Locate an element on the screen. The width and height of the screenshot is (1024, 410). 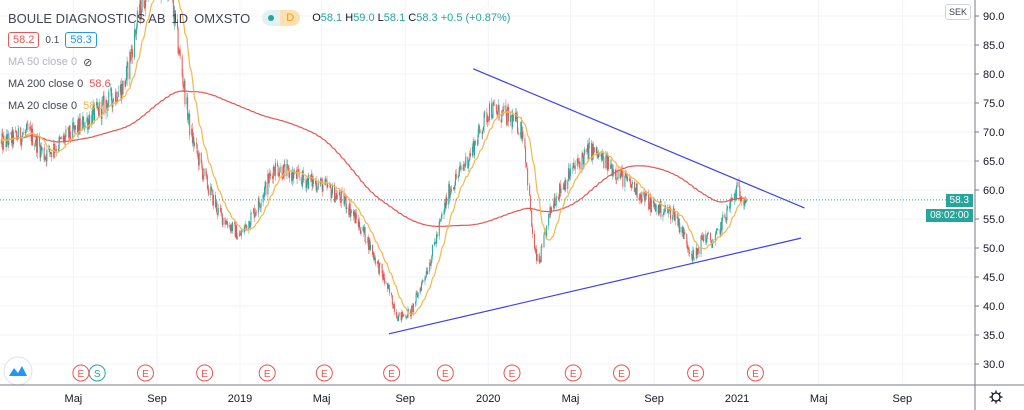
hidden-eye-icon: ⊘ is located at coordinates (88, 62).